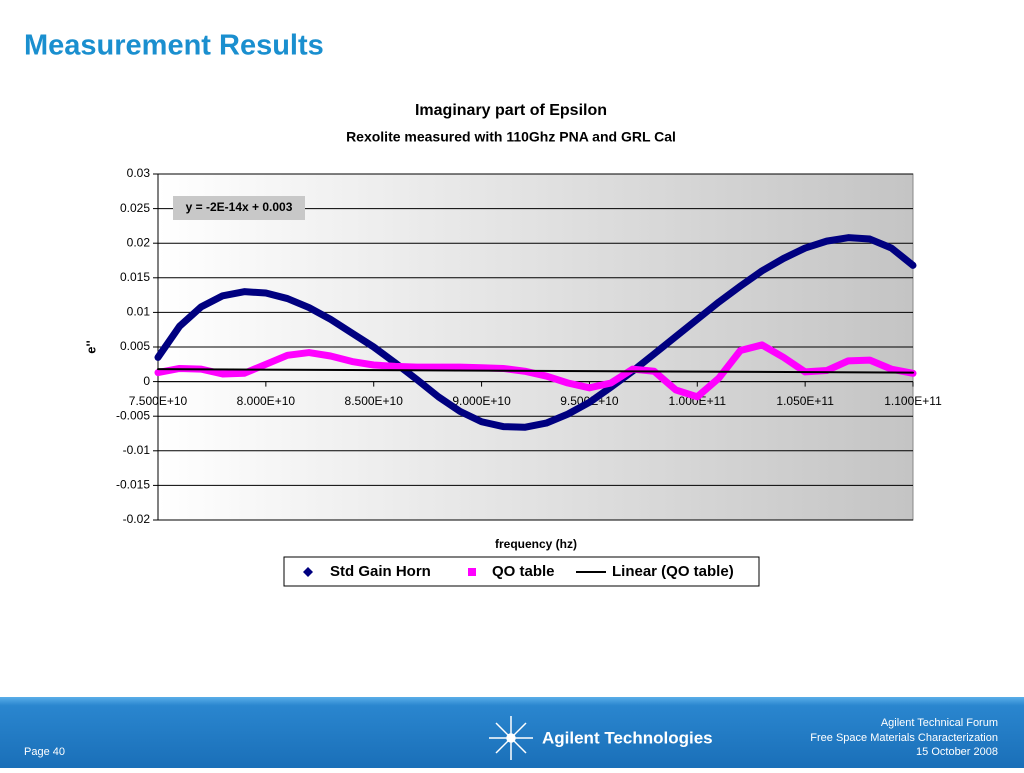  Describe the element at coordinates (139, 242) in the screenshot. I see `y-tick-label: 0.02` at that location.